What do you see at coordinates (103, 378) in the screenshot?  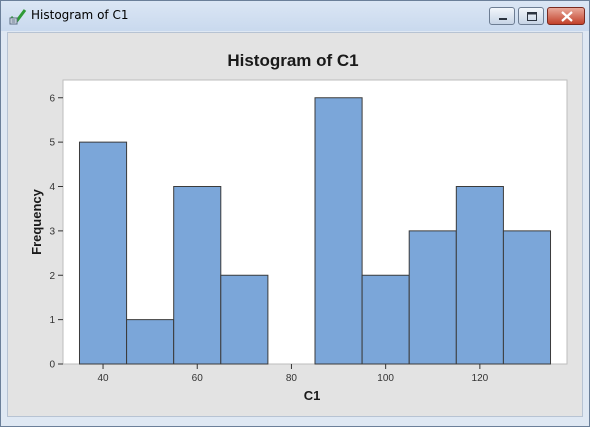 I see `x-tick-label: 40` at bounding box center [103, 378].